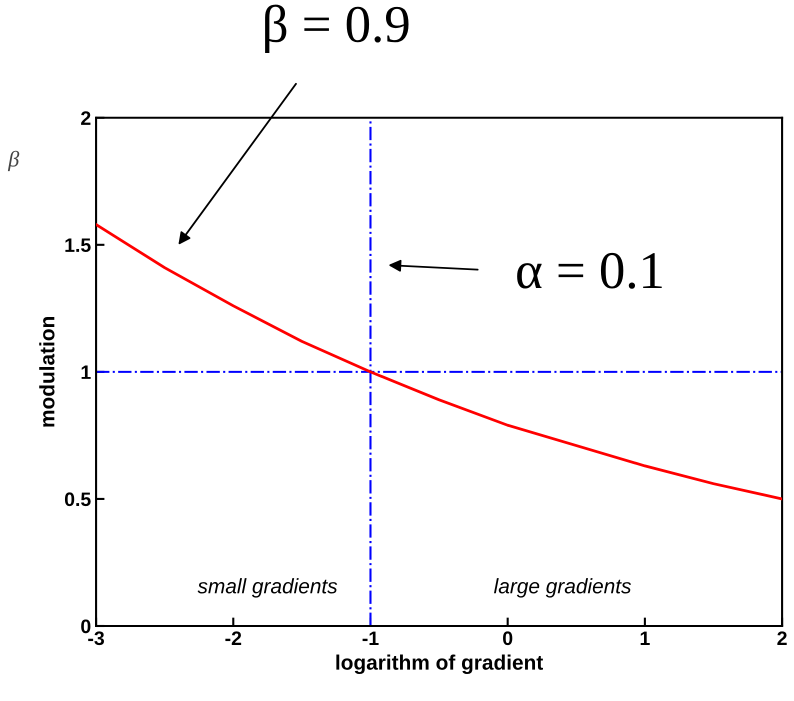  What do you see at coordinates (86, 372) in the screenshot?
I see `y-tick-label: 1` at bounding box center [86, 372].